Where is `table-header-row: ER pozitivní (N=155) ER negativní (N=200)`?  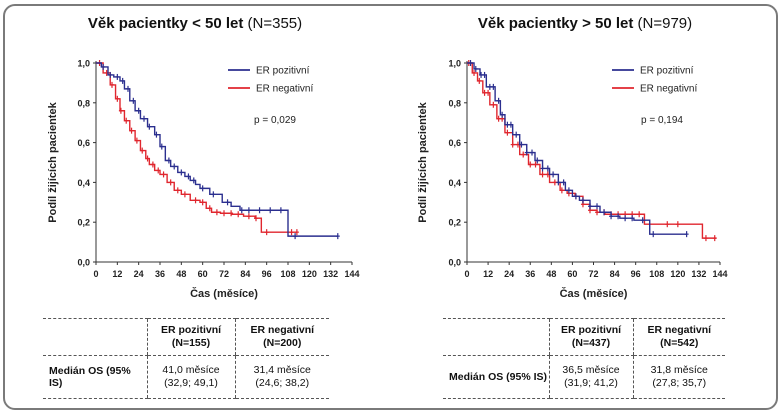 table-header-row: ER pozitivní (N=155) ER negativní (N=200) is located at coordinates (186, 337).